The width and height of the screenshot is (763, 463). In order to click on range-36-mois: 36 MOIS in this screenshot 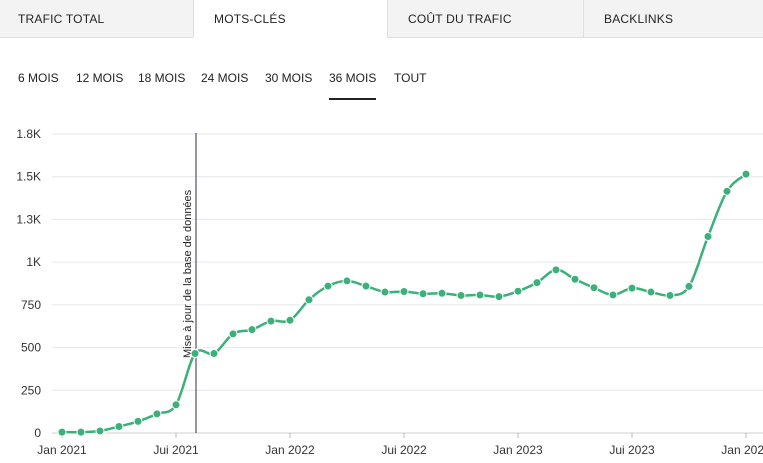, I will do `click(353, 85)`.